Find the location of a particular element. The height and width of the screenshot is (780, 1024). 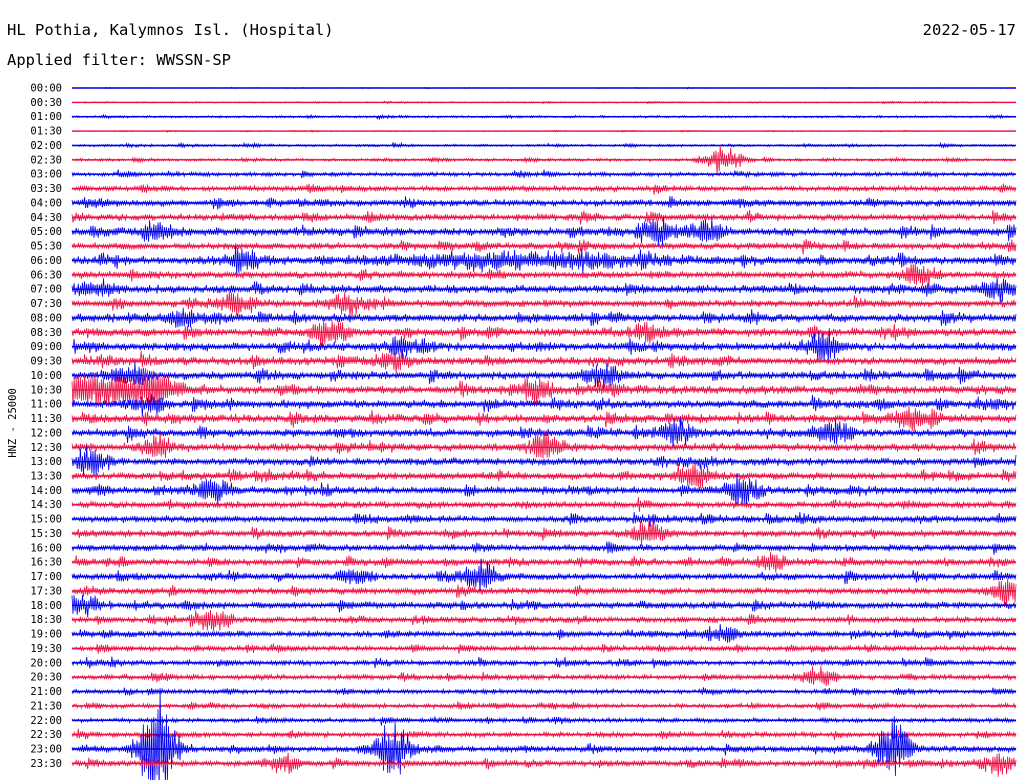

trace-time-label: 11:00 is located at coordinates (46, 405).